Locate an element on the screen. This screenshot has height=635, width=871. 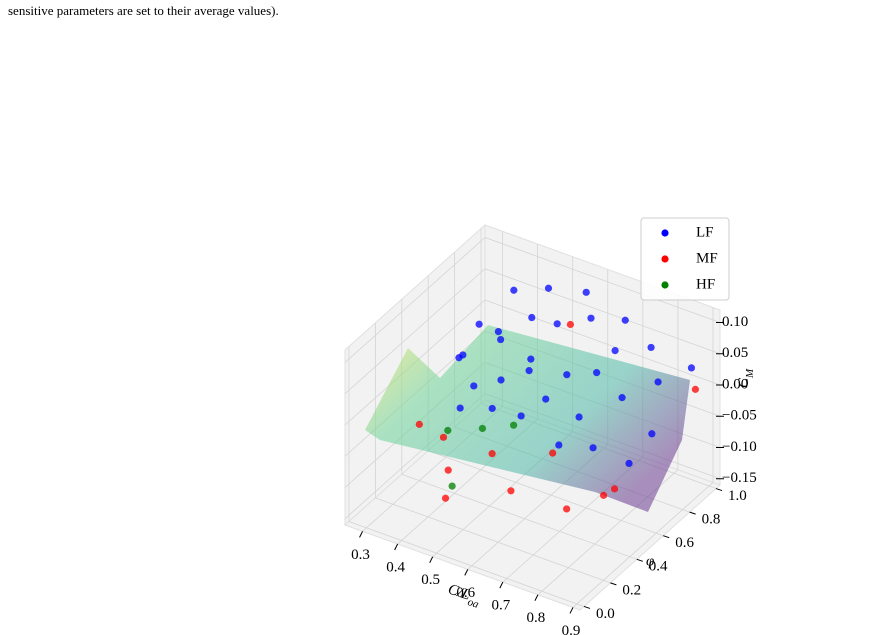
legend-label: MF is located at coordinates (707, 258).